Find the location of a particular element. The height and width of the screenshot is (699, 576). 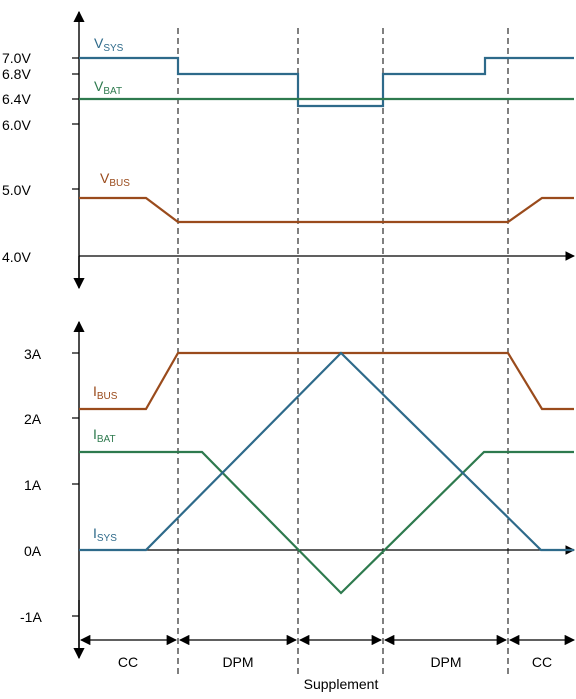

ibus-trace is located at coordinates (326, 381).